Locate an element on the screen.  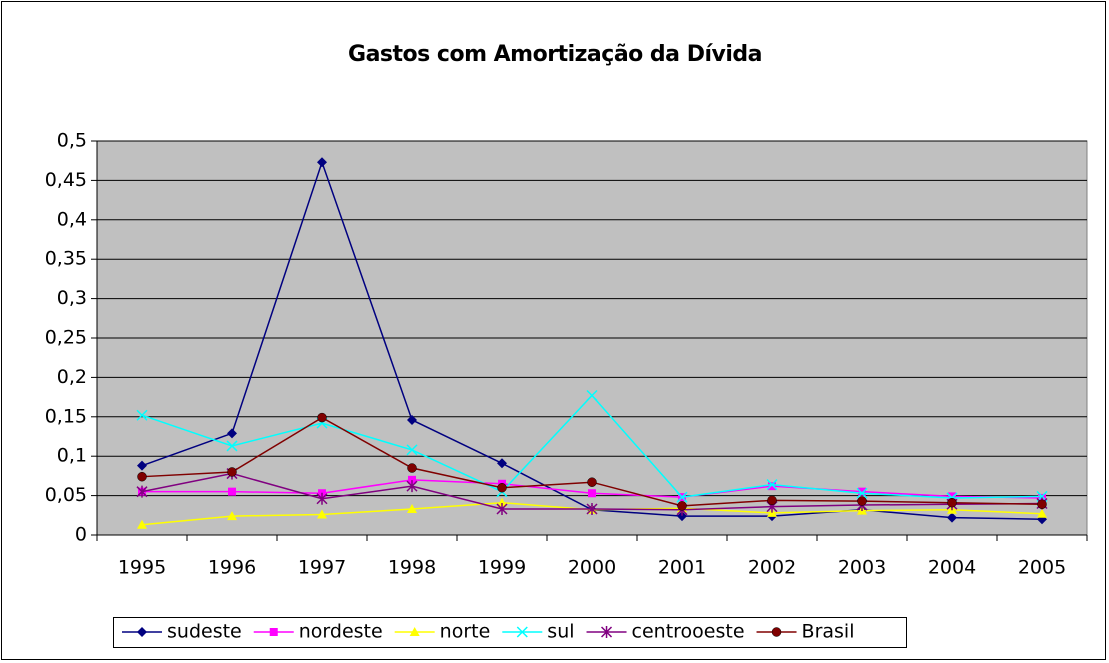
legend-label: sudeste is located at coordinates (204, 632).